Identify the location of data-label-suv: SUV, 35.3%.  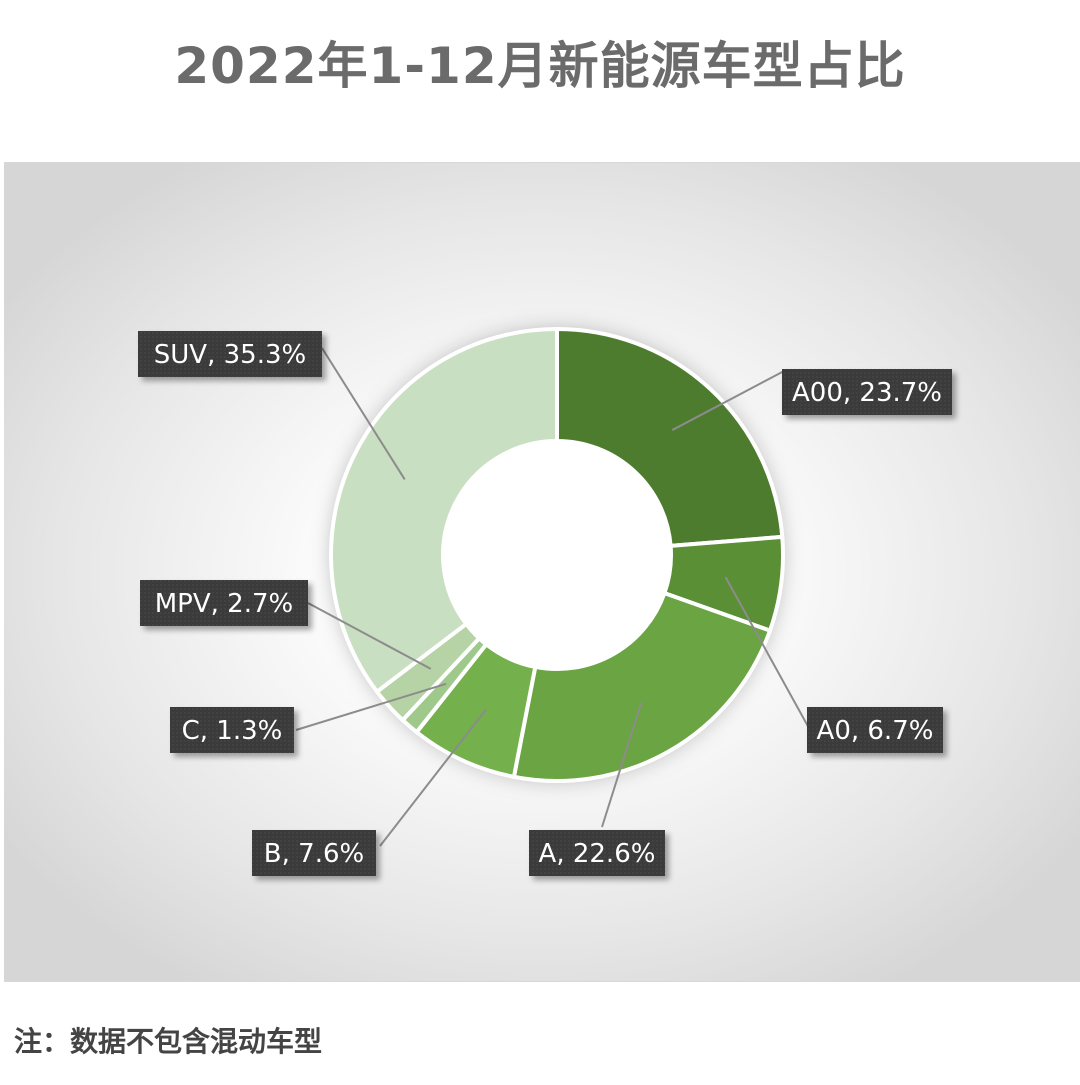
(230, 354).